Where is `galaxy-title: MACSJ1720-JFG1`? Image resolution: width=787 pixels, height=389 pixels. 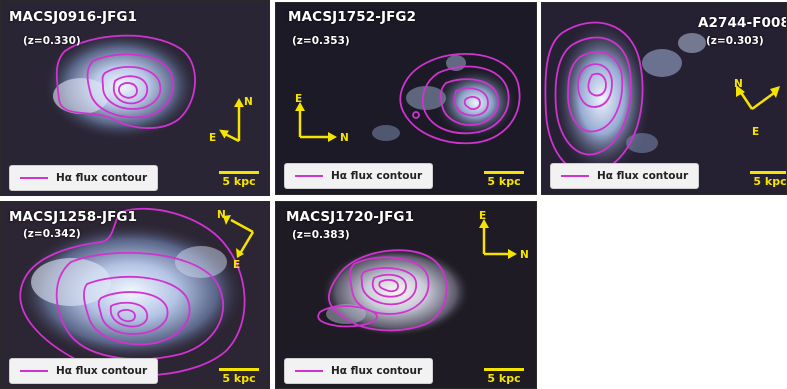 galaxy-title: MACSJ1720-JFG1 is located at coordinates (350, 217).